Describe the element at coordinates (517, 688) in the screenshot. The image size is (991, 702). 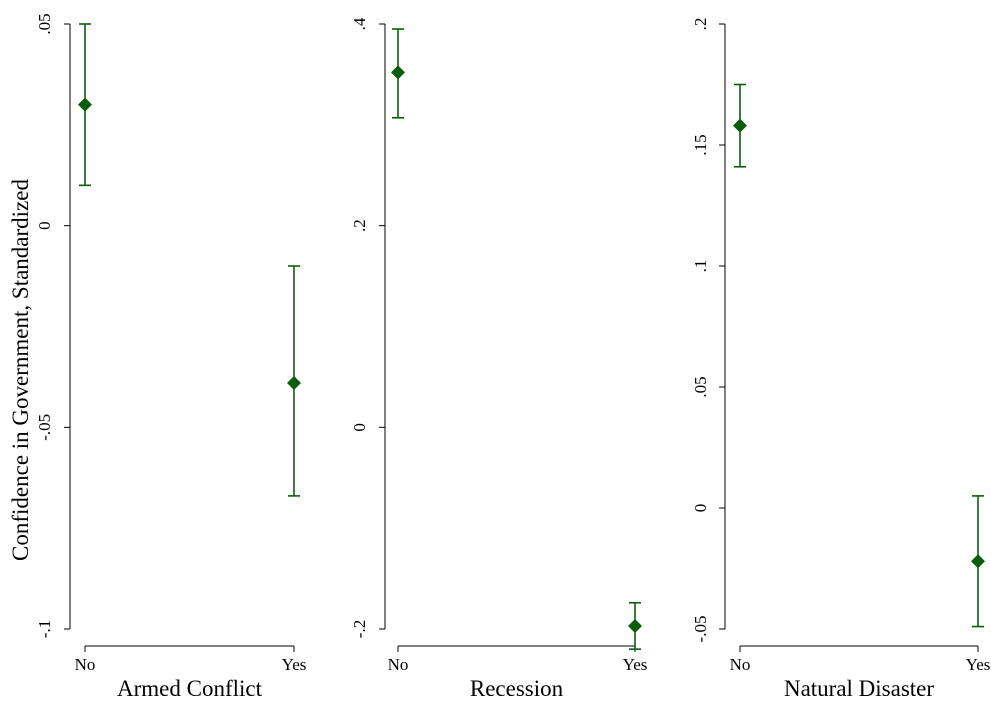
I see `x-axis-title: Recession` at that location.